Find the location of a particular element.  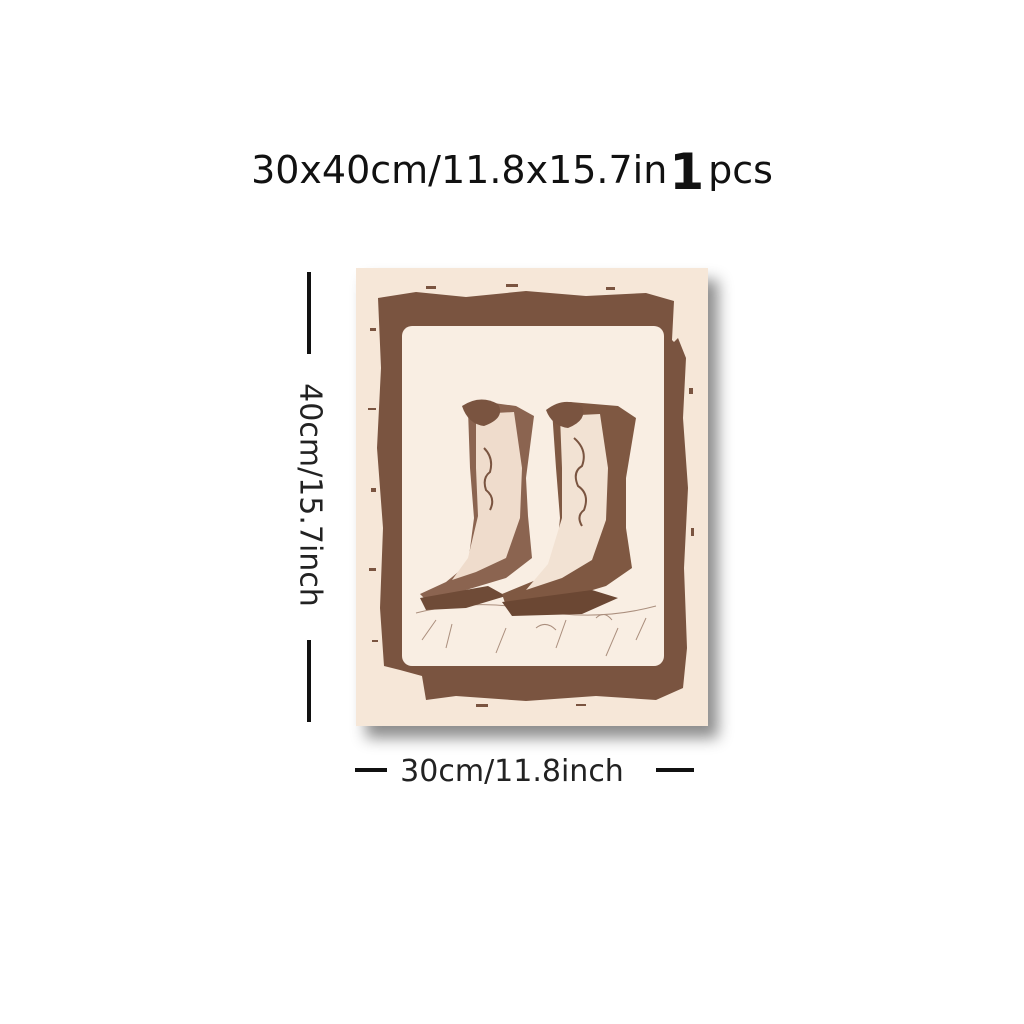

height-dimension-label: 40cm/15.7inch is located at coordinates (310, 495).